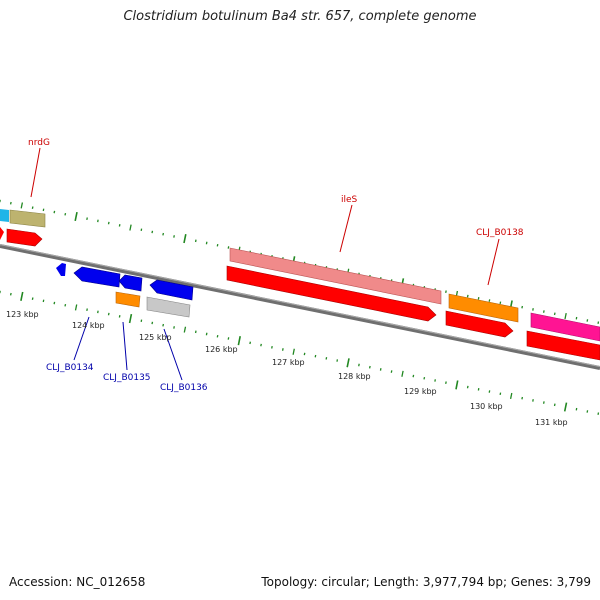 This screenshot has height=600, width=600. Describe the element at coordinates (125, 346) in the screenshot. I see `leader-CLJ_B0135` at that location.